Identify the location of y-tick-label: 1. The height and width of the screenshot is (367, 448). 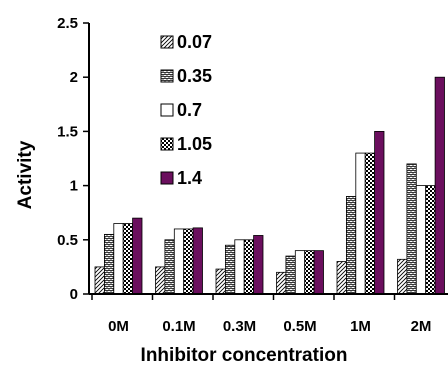
(74, 186).